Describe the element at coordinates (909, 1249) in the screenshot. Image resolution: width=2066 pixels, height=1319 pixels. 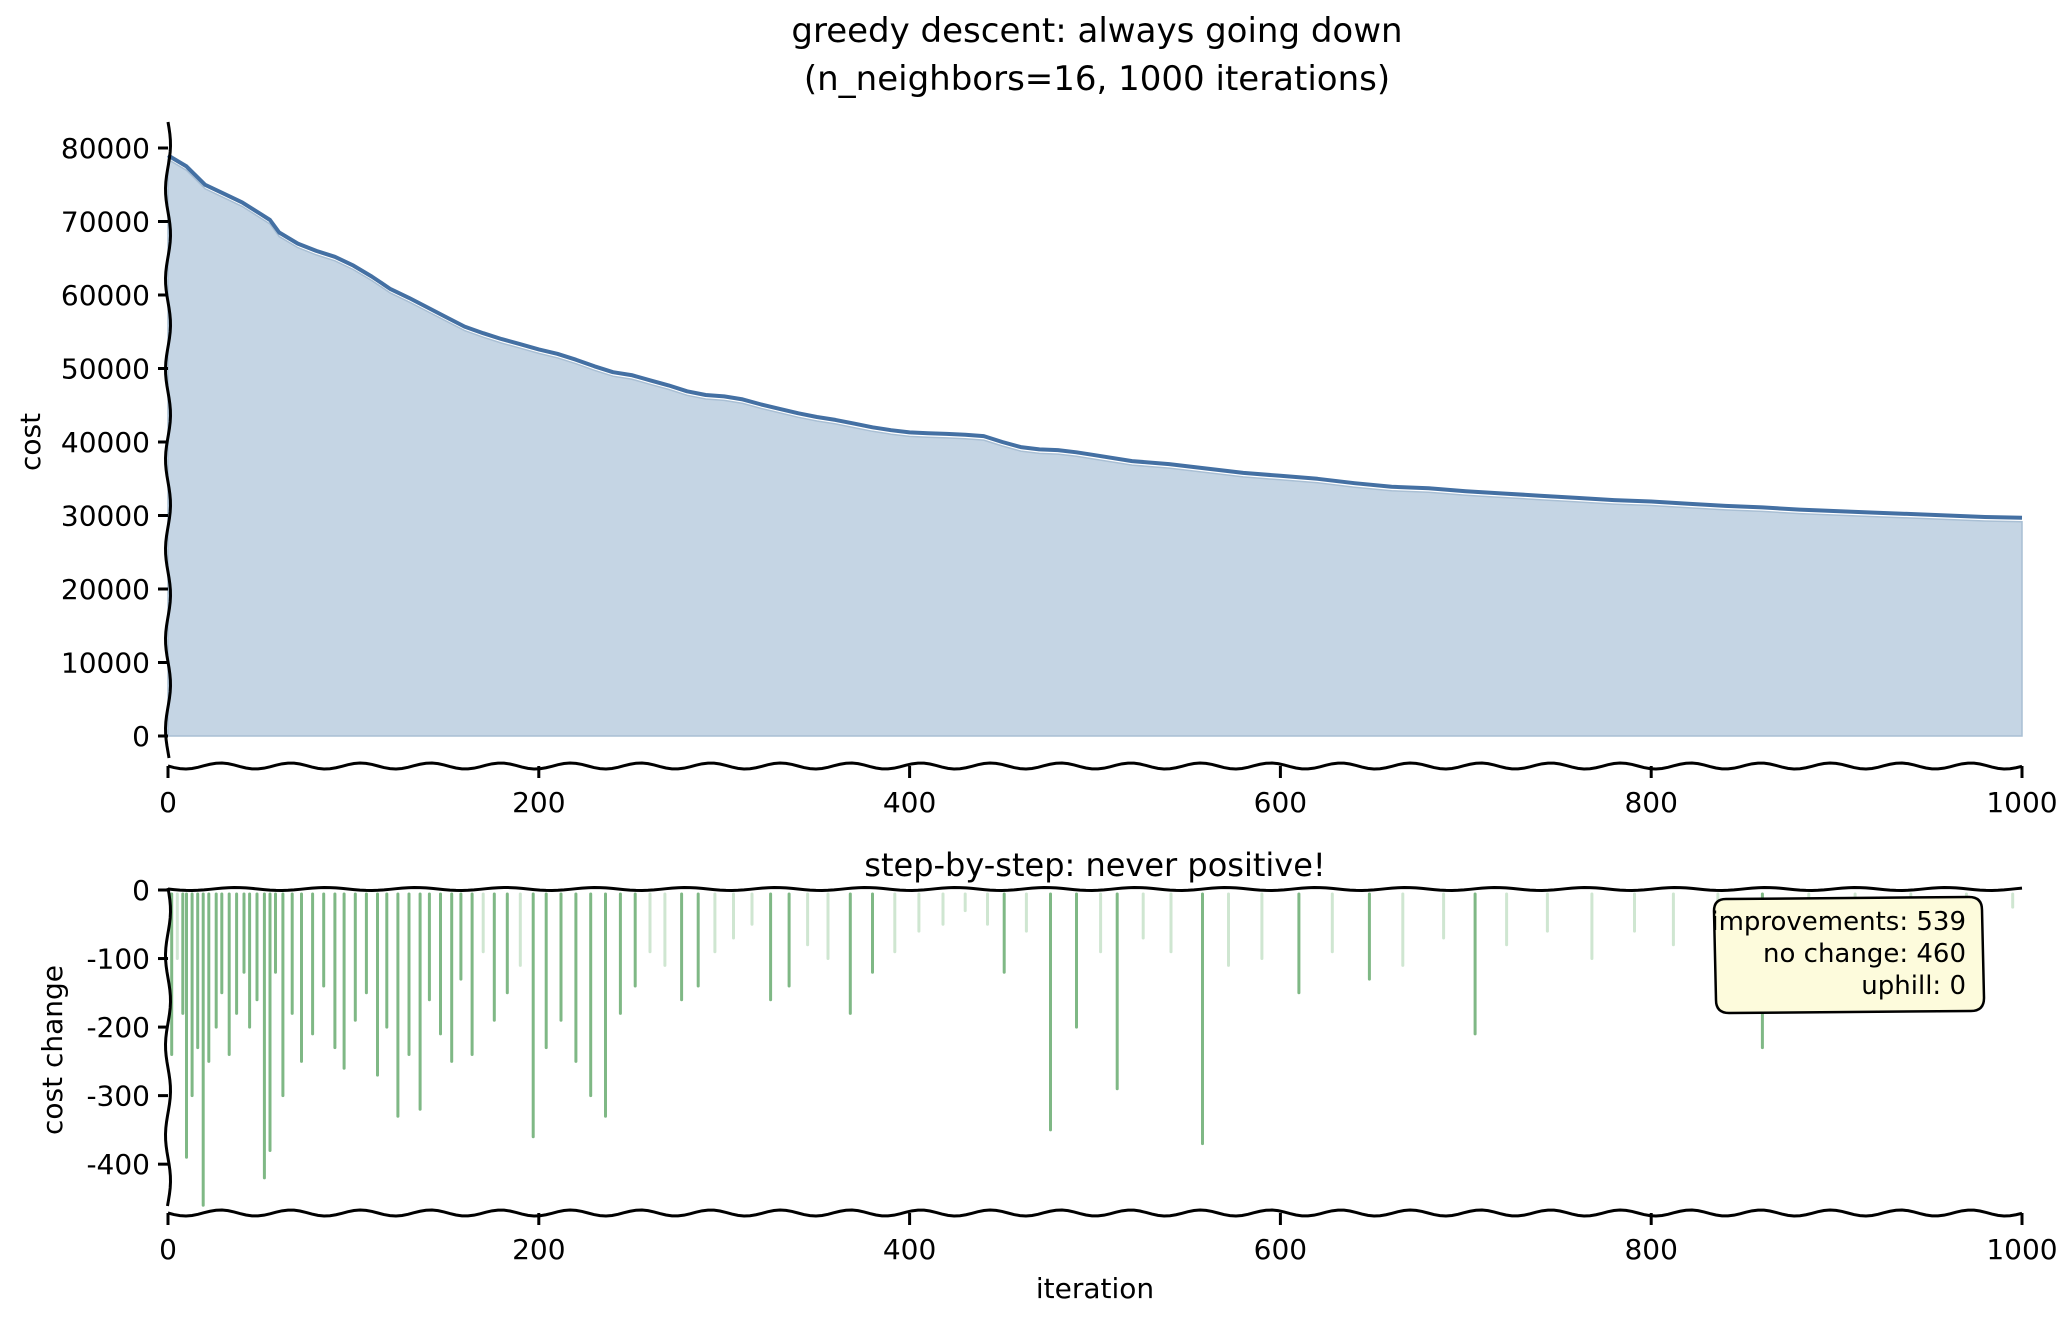
I see `bottom-x-tick-label: 400` at that location.